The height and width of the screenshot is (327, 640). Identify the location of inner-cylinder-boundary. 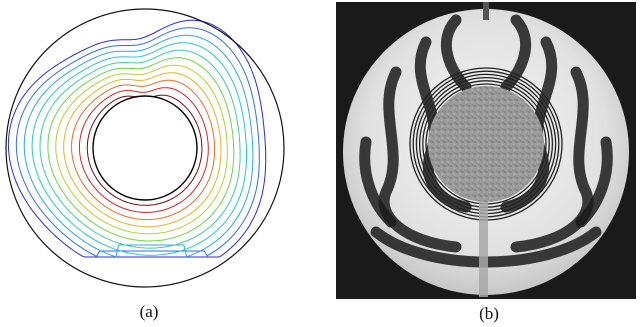
(145, 148).